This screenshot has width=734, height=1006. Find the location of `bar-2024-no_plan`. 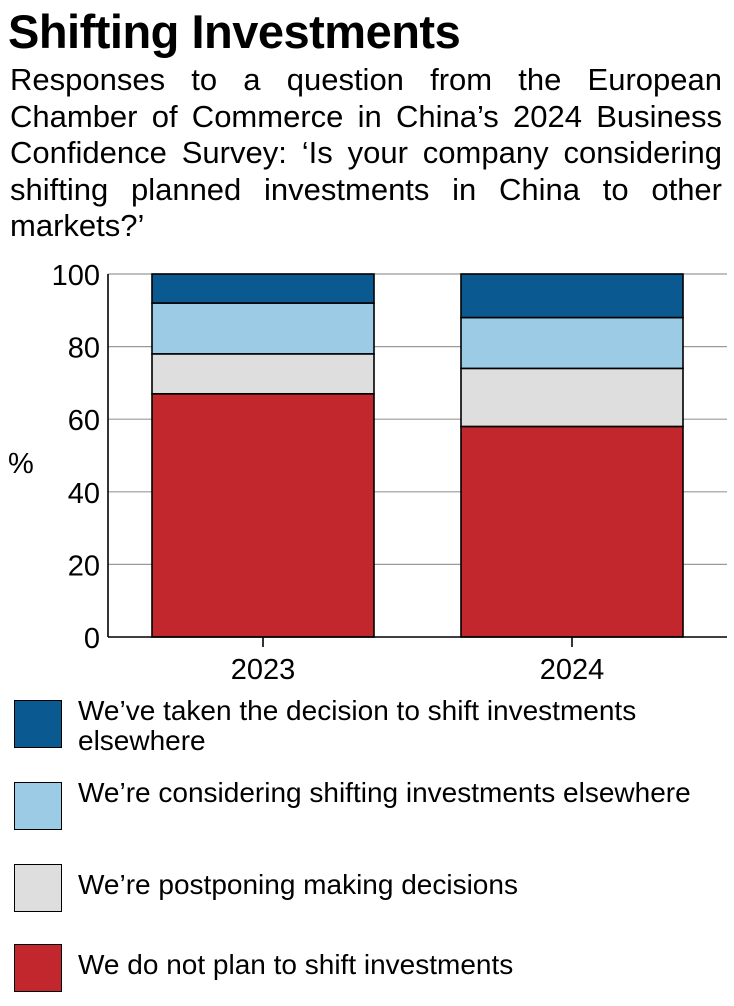

bar-2024-no_plan is located at coordinates (572, 531).